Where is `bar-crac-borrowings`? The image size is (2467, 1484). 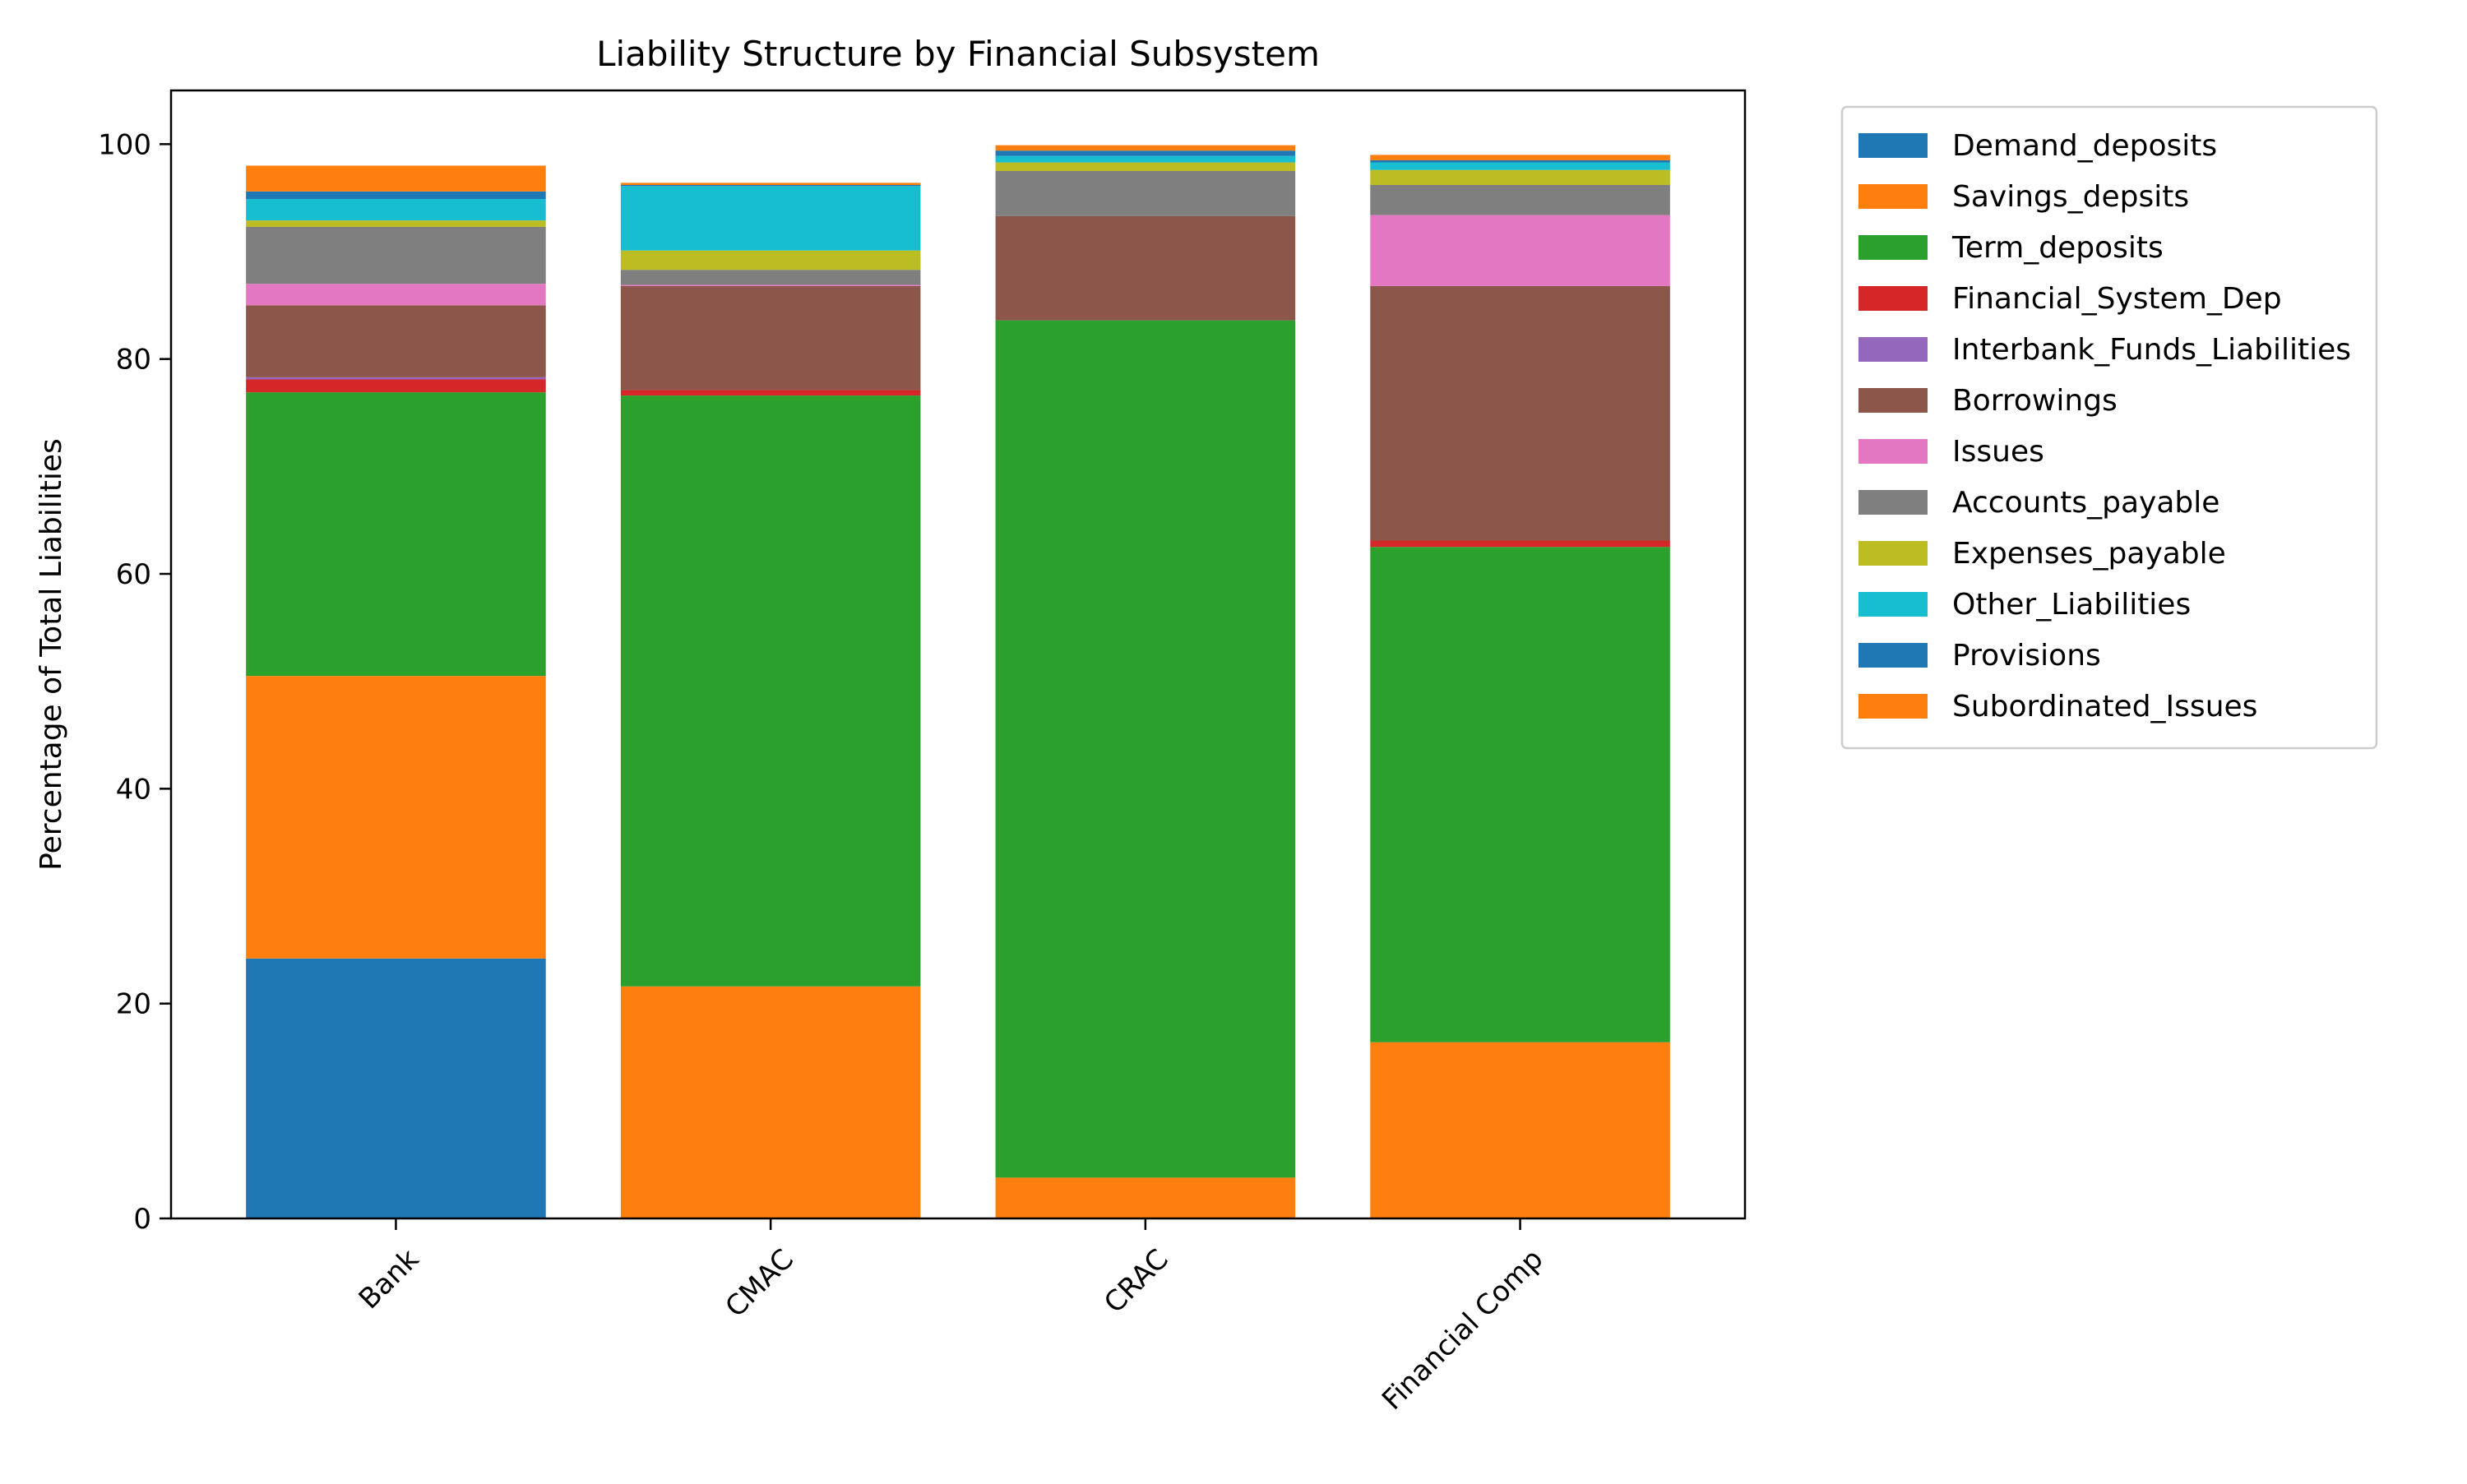
bar-crac-borrowings is located at coordinates (1145, 268).